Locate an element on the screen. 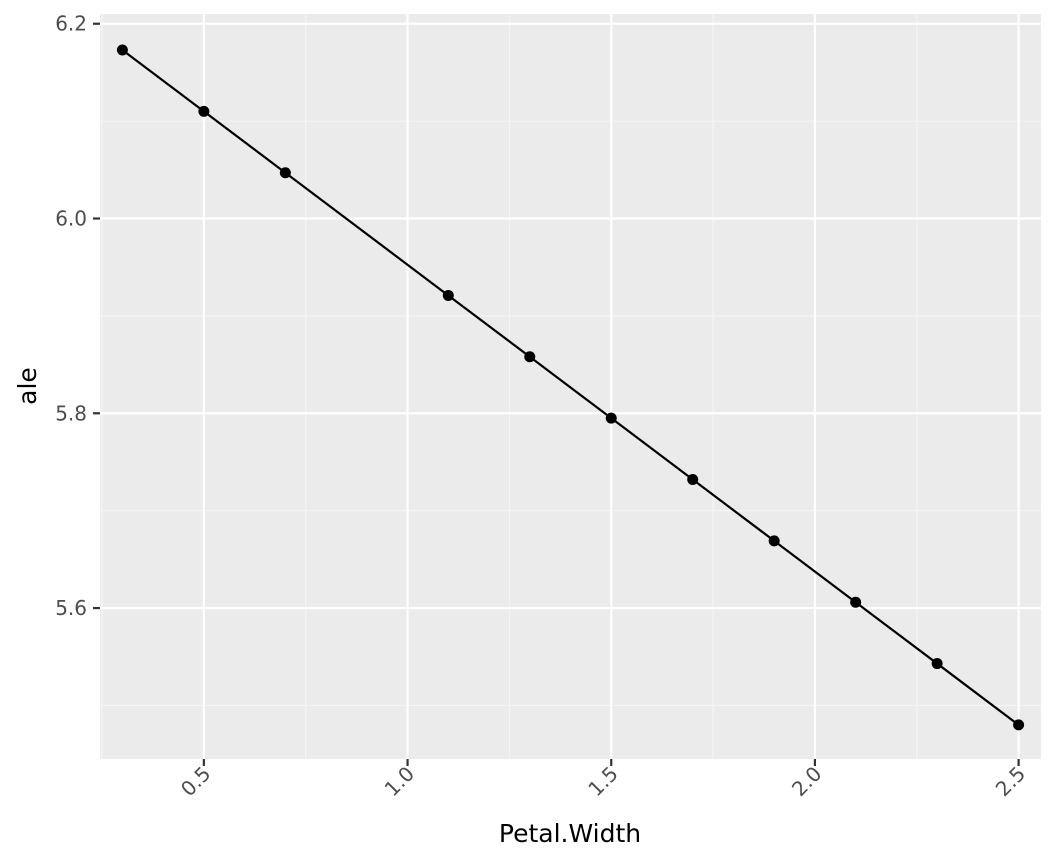 The image size is (1056, 864). y-tick-label: 5.8 is located at coordinates (71, 413).